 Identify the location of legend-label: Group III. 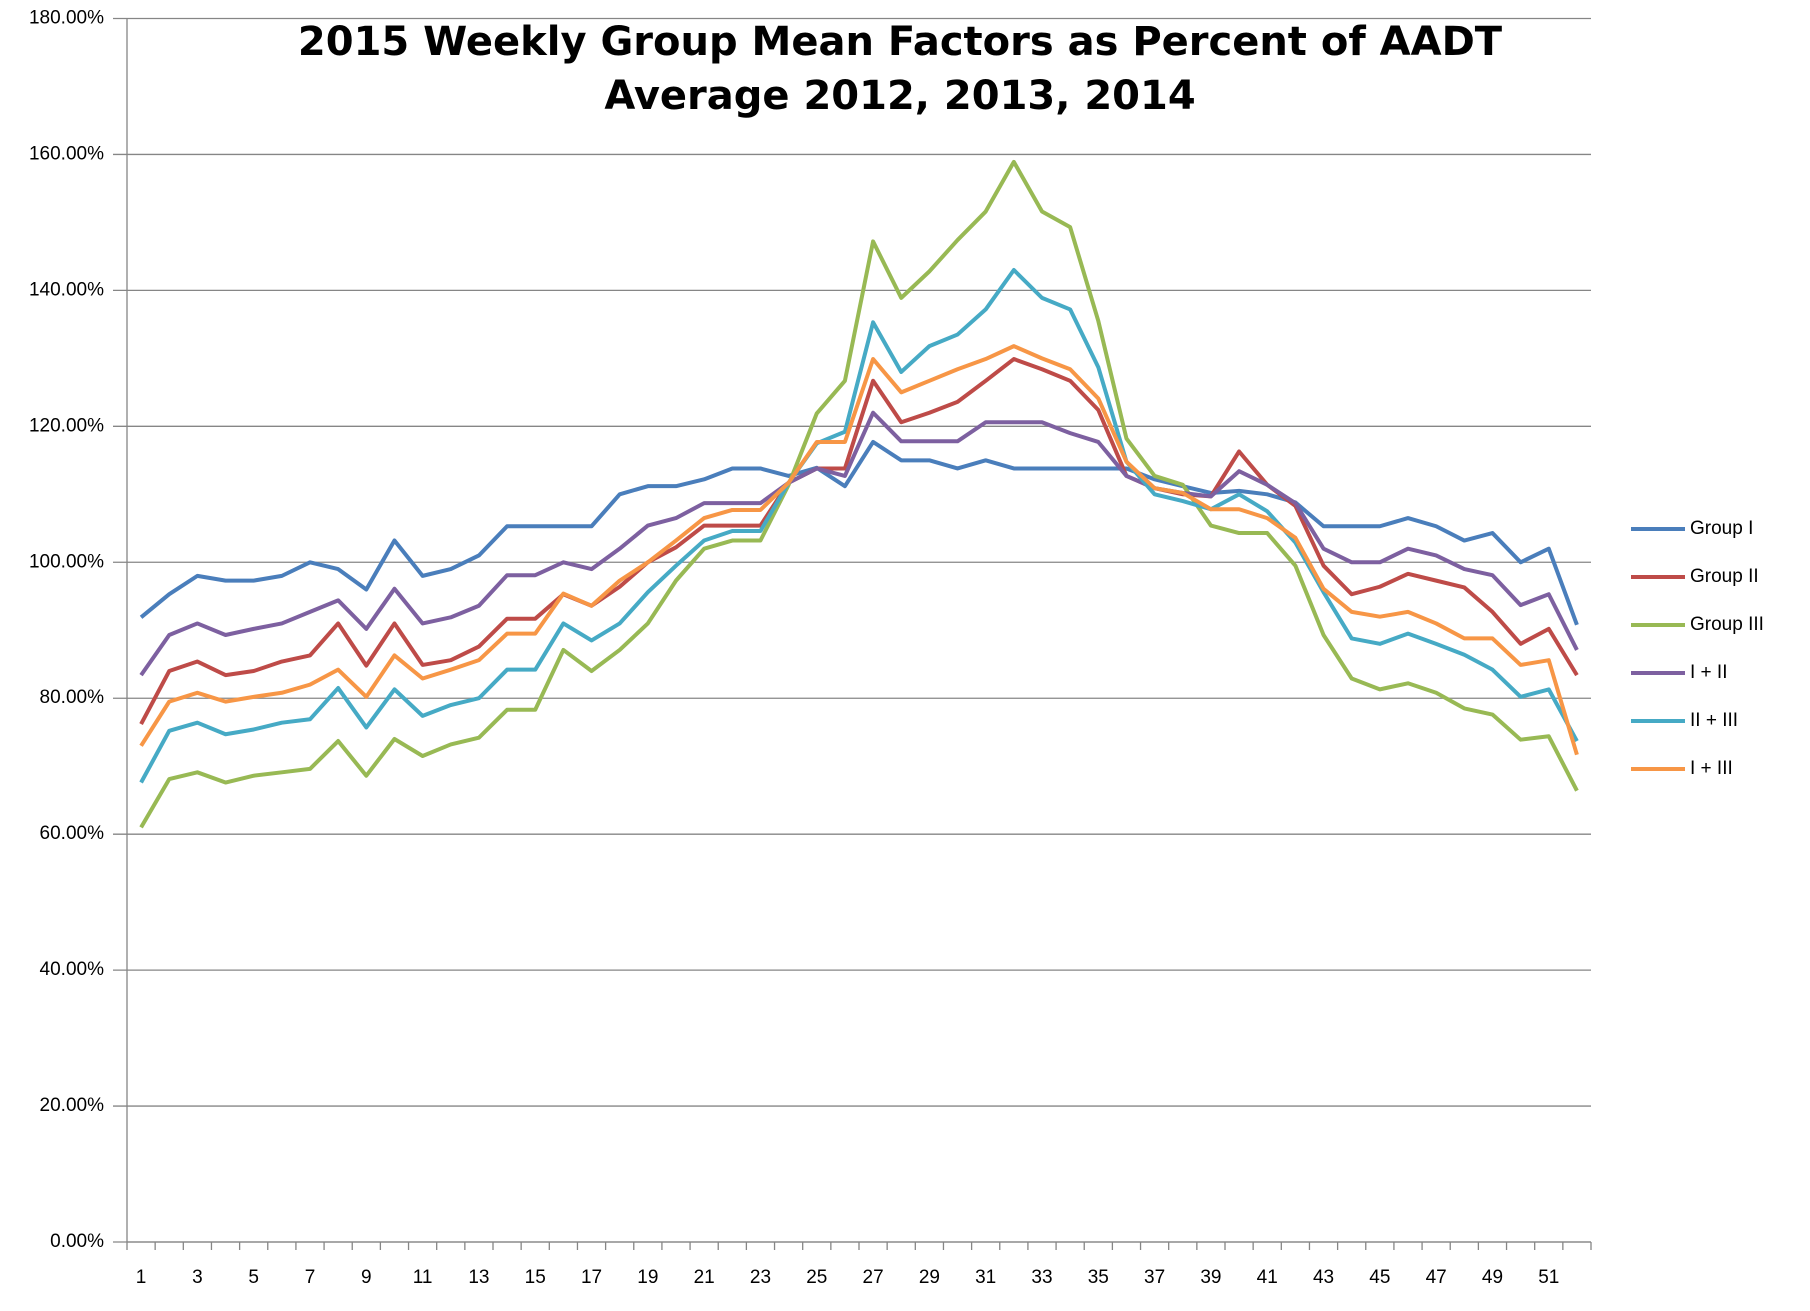
(1727, 624).